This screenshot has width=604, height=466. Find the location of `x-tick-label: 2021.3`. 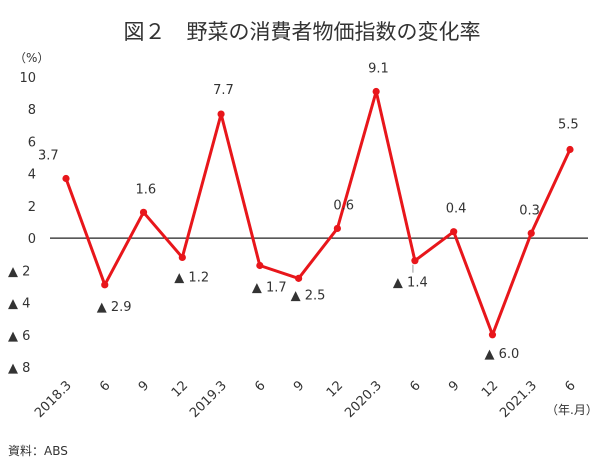

x-tick-label: 2021.3 is located at coordinates (518, 399).